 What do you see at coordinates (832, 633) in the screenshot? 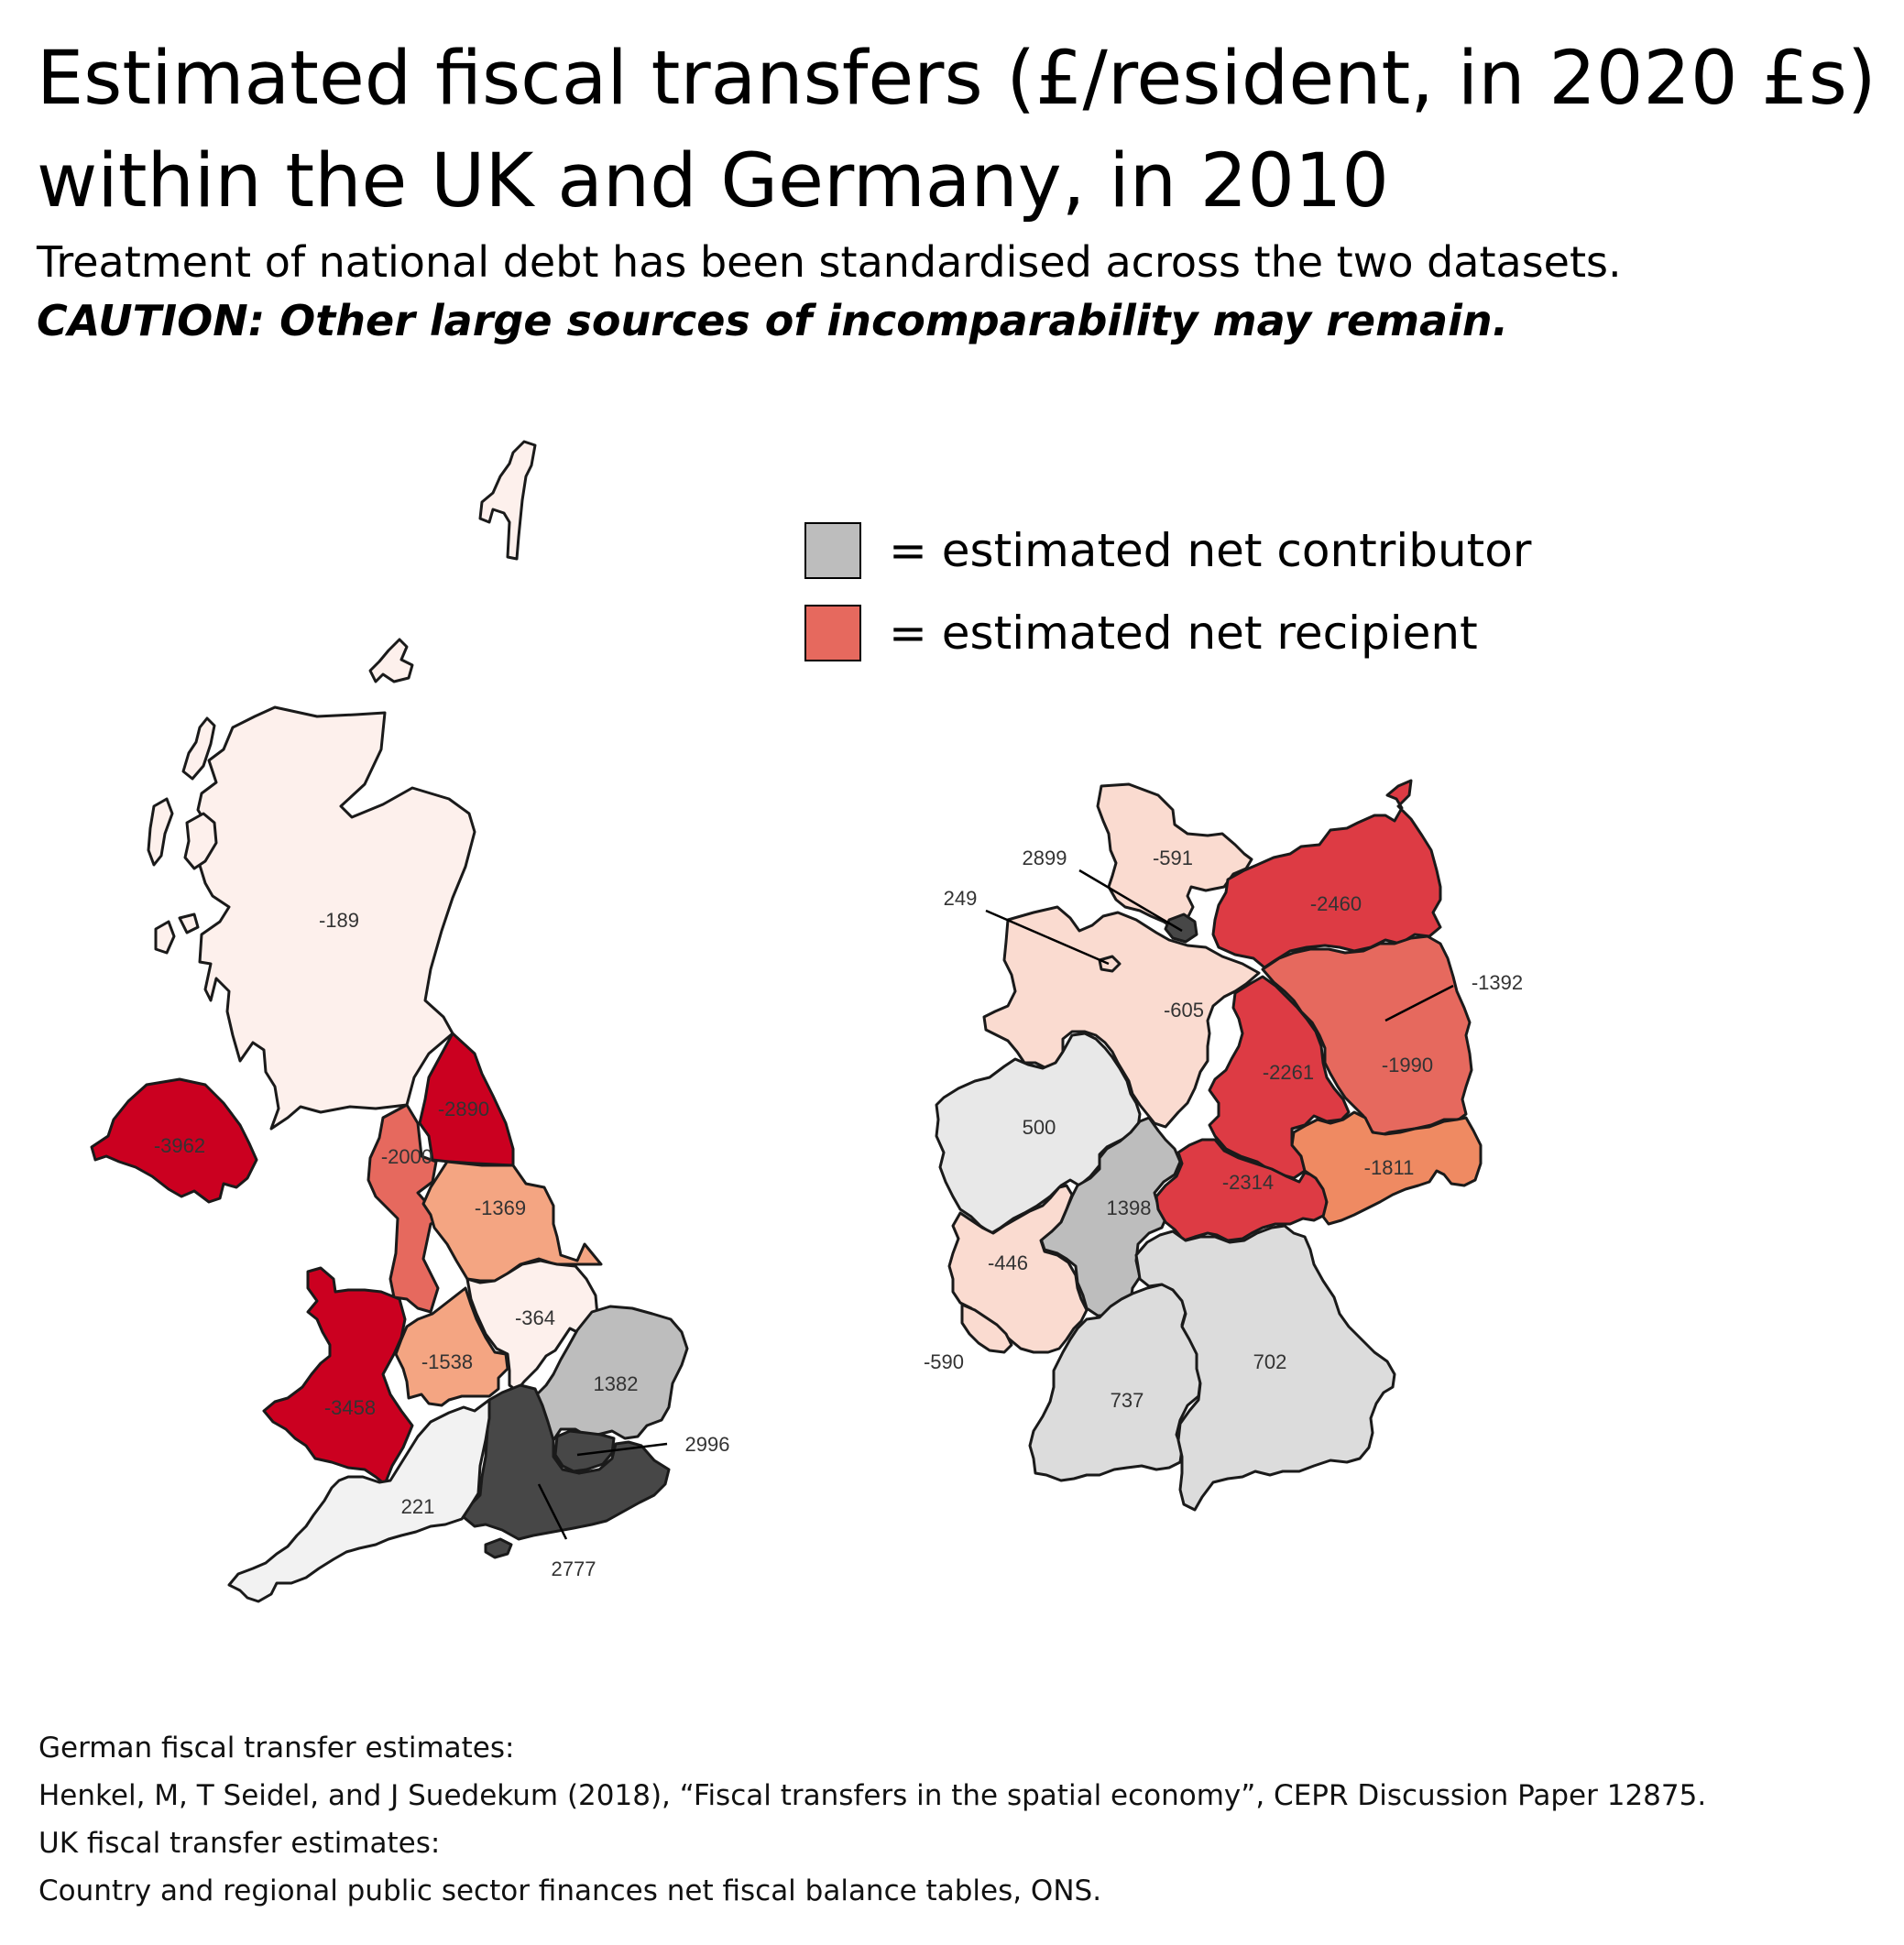
I see `legend-swatch-recipient` at bounding box center [832, 633].